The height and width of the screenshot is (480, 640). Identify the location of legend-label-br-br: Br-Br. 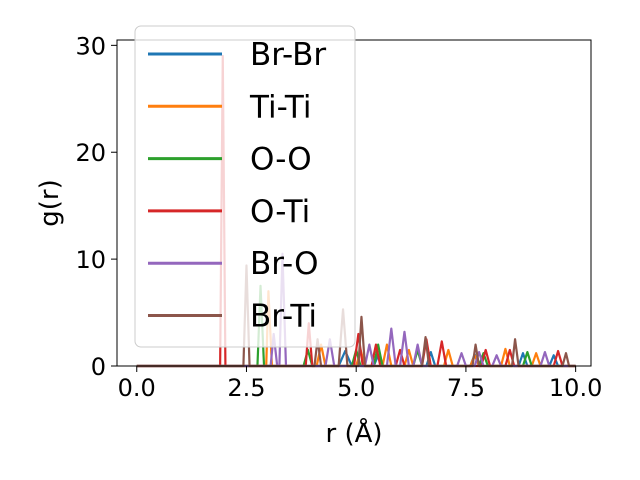
(288, 55).